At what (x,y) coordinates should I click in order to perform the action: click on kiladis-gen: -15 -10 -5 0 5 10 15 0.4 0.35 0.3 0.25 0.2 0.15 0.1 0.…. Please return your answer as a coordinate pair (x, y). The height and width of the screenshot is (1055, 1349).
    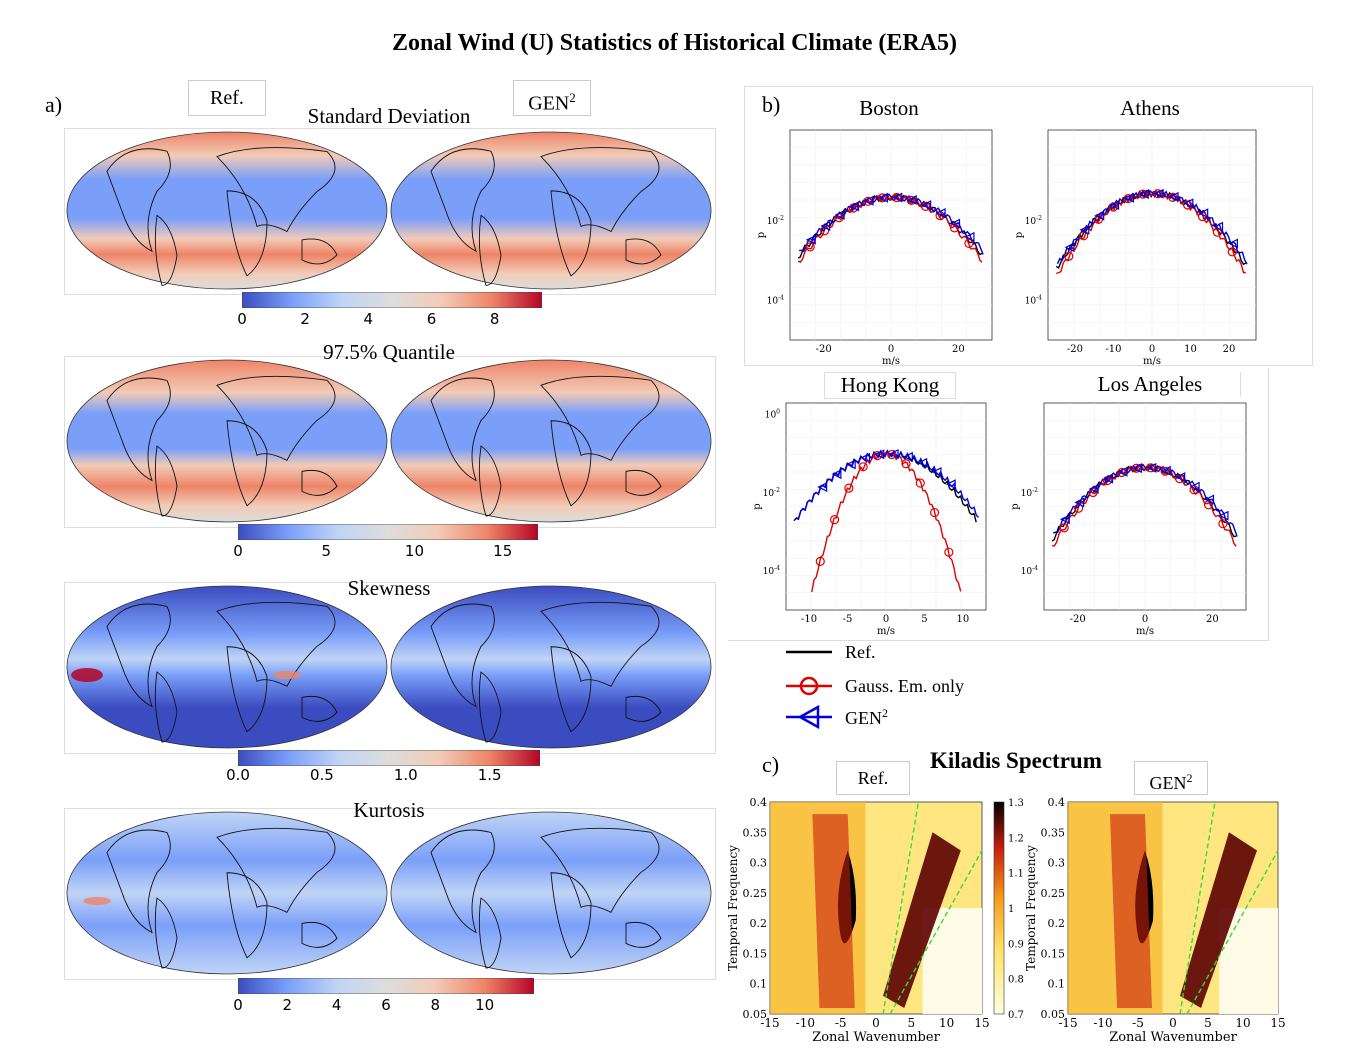
    Looking at the image, I should click on (1155, 920).